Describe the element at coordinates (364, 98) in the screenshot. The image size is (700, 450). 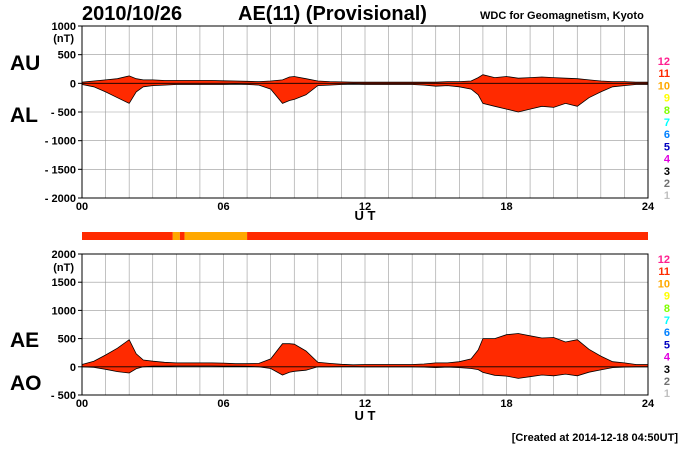
I see `series-line-al` at that location.